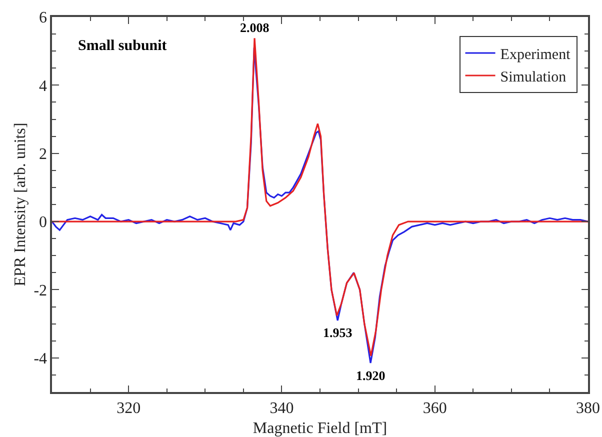 This screenshot has width=602, height=437. Describe the element at coordinates (588, 408) in the screenshot. I see `x-tick-label: 380` at that location.